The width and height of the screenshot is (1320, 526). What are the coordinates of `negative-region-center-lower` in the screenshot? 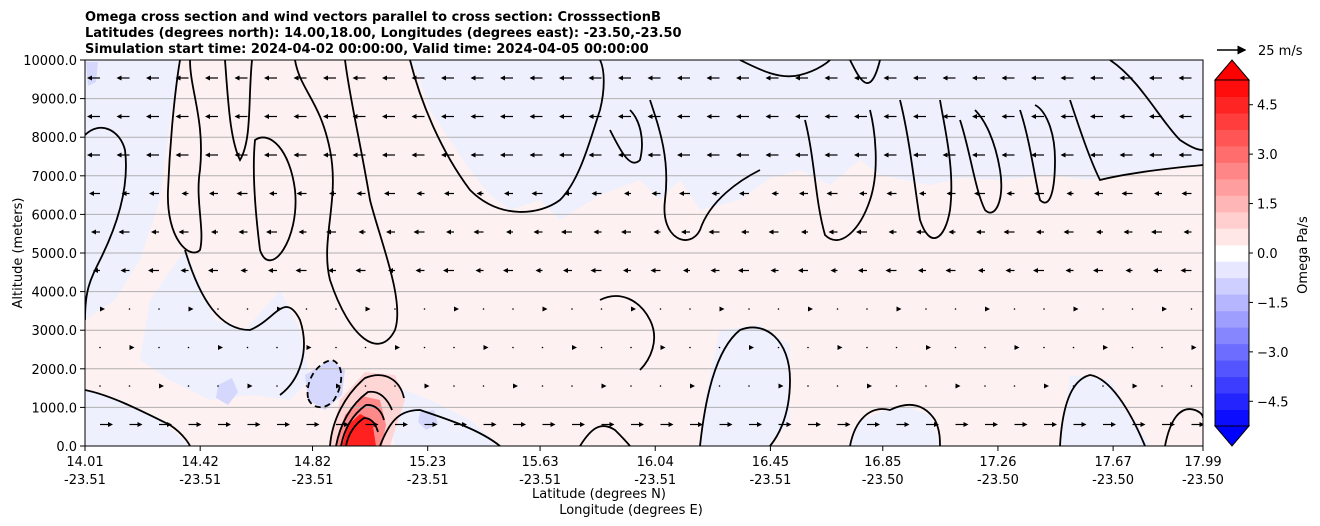 It's located at (440, 413).